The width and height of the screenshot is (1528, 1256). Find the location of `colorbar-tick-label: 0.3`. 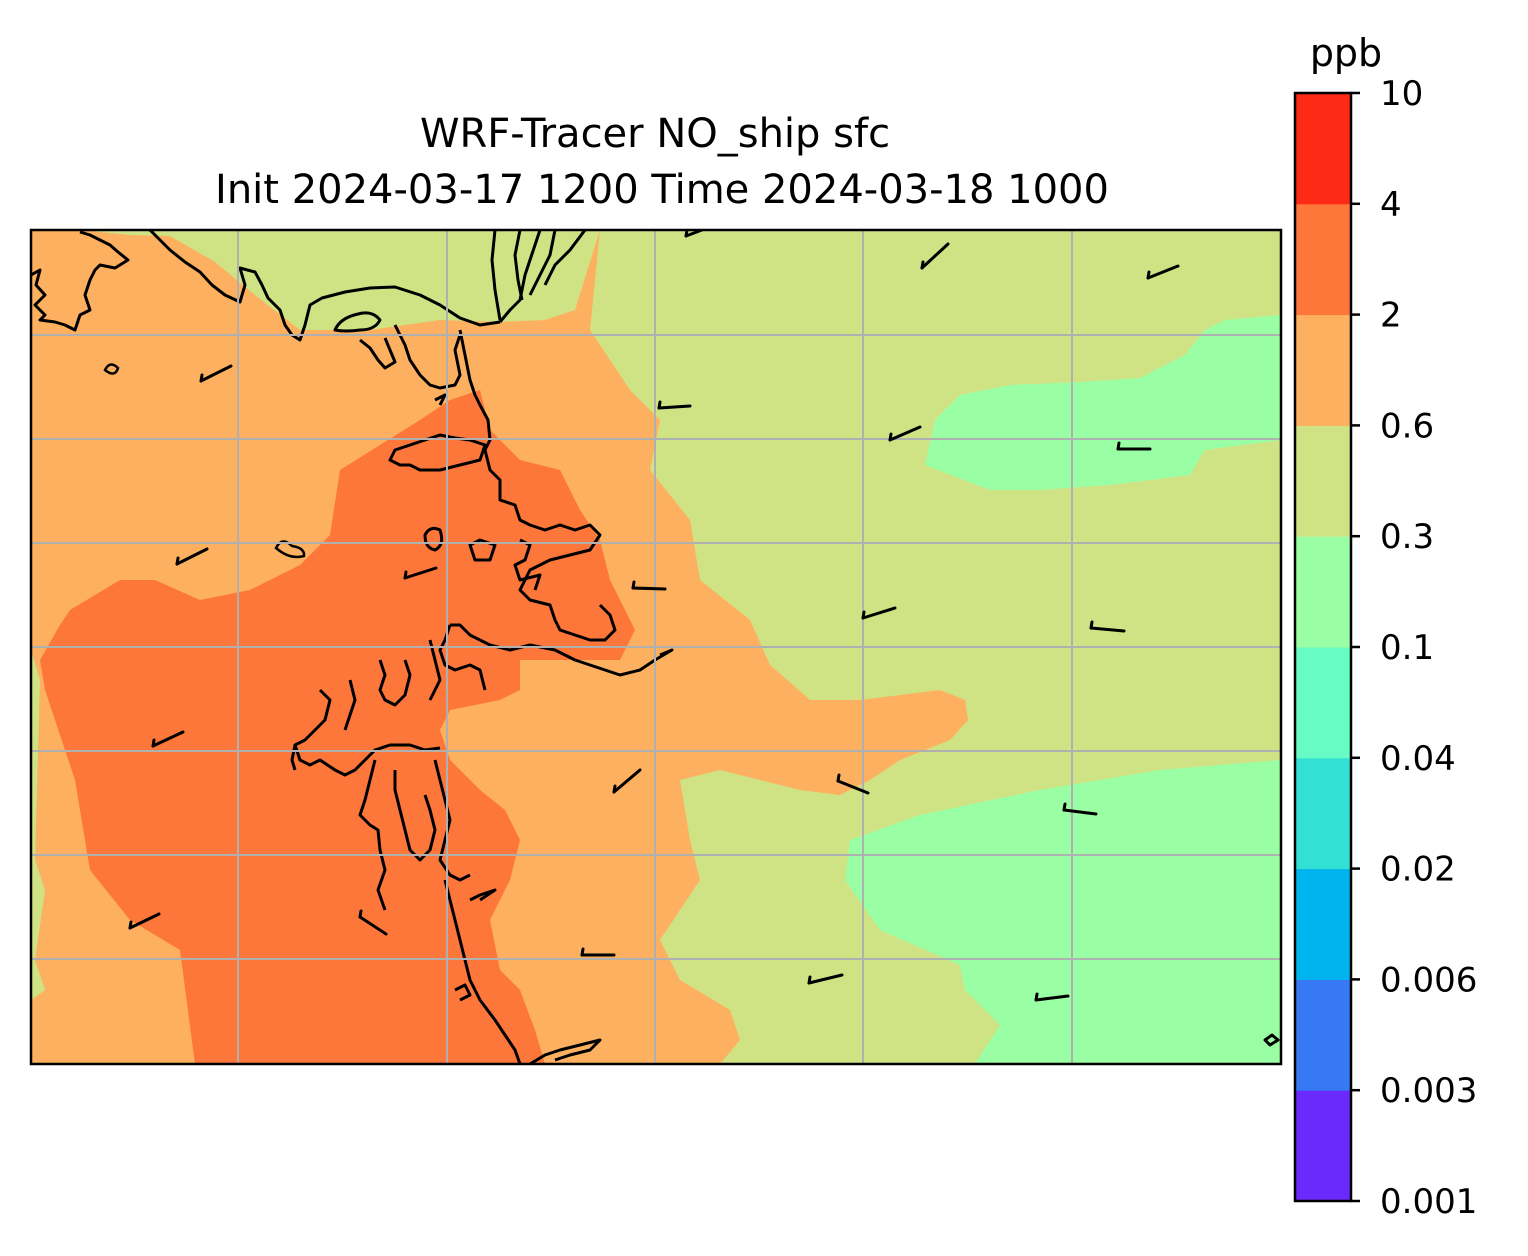

colorbar-tick-label: 0.3 is located at coordinates (1407, 537).